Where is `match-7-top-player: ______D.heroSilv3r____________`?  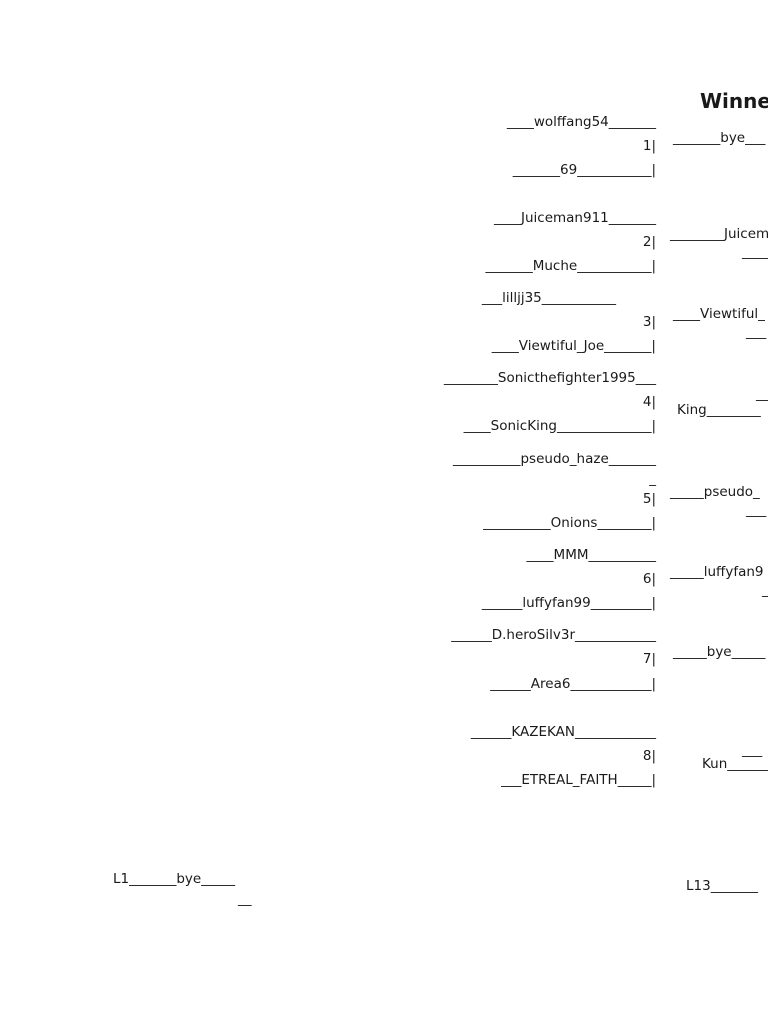 match-7-top-player: ______D.heroSilv3r____________ is located at coordinates (553, 635).